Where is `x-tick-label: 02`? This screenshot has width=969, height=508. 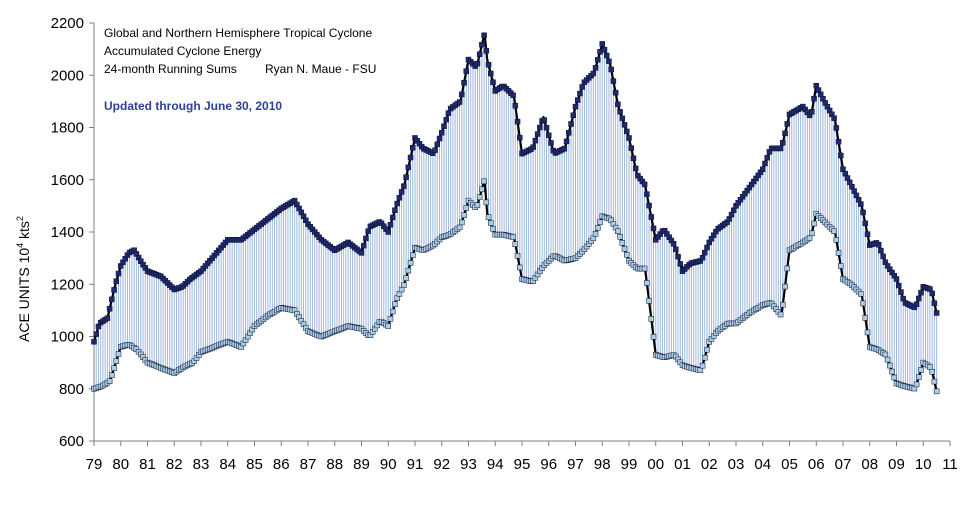
x-tick-label: 02 is located at coordinates (709, 464).